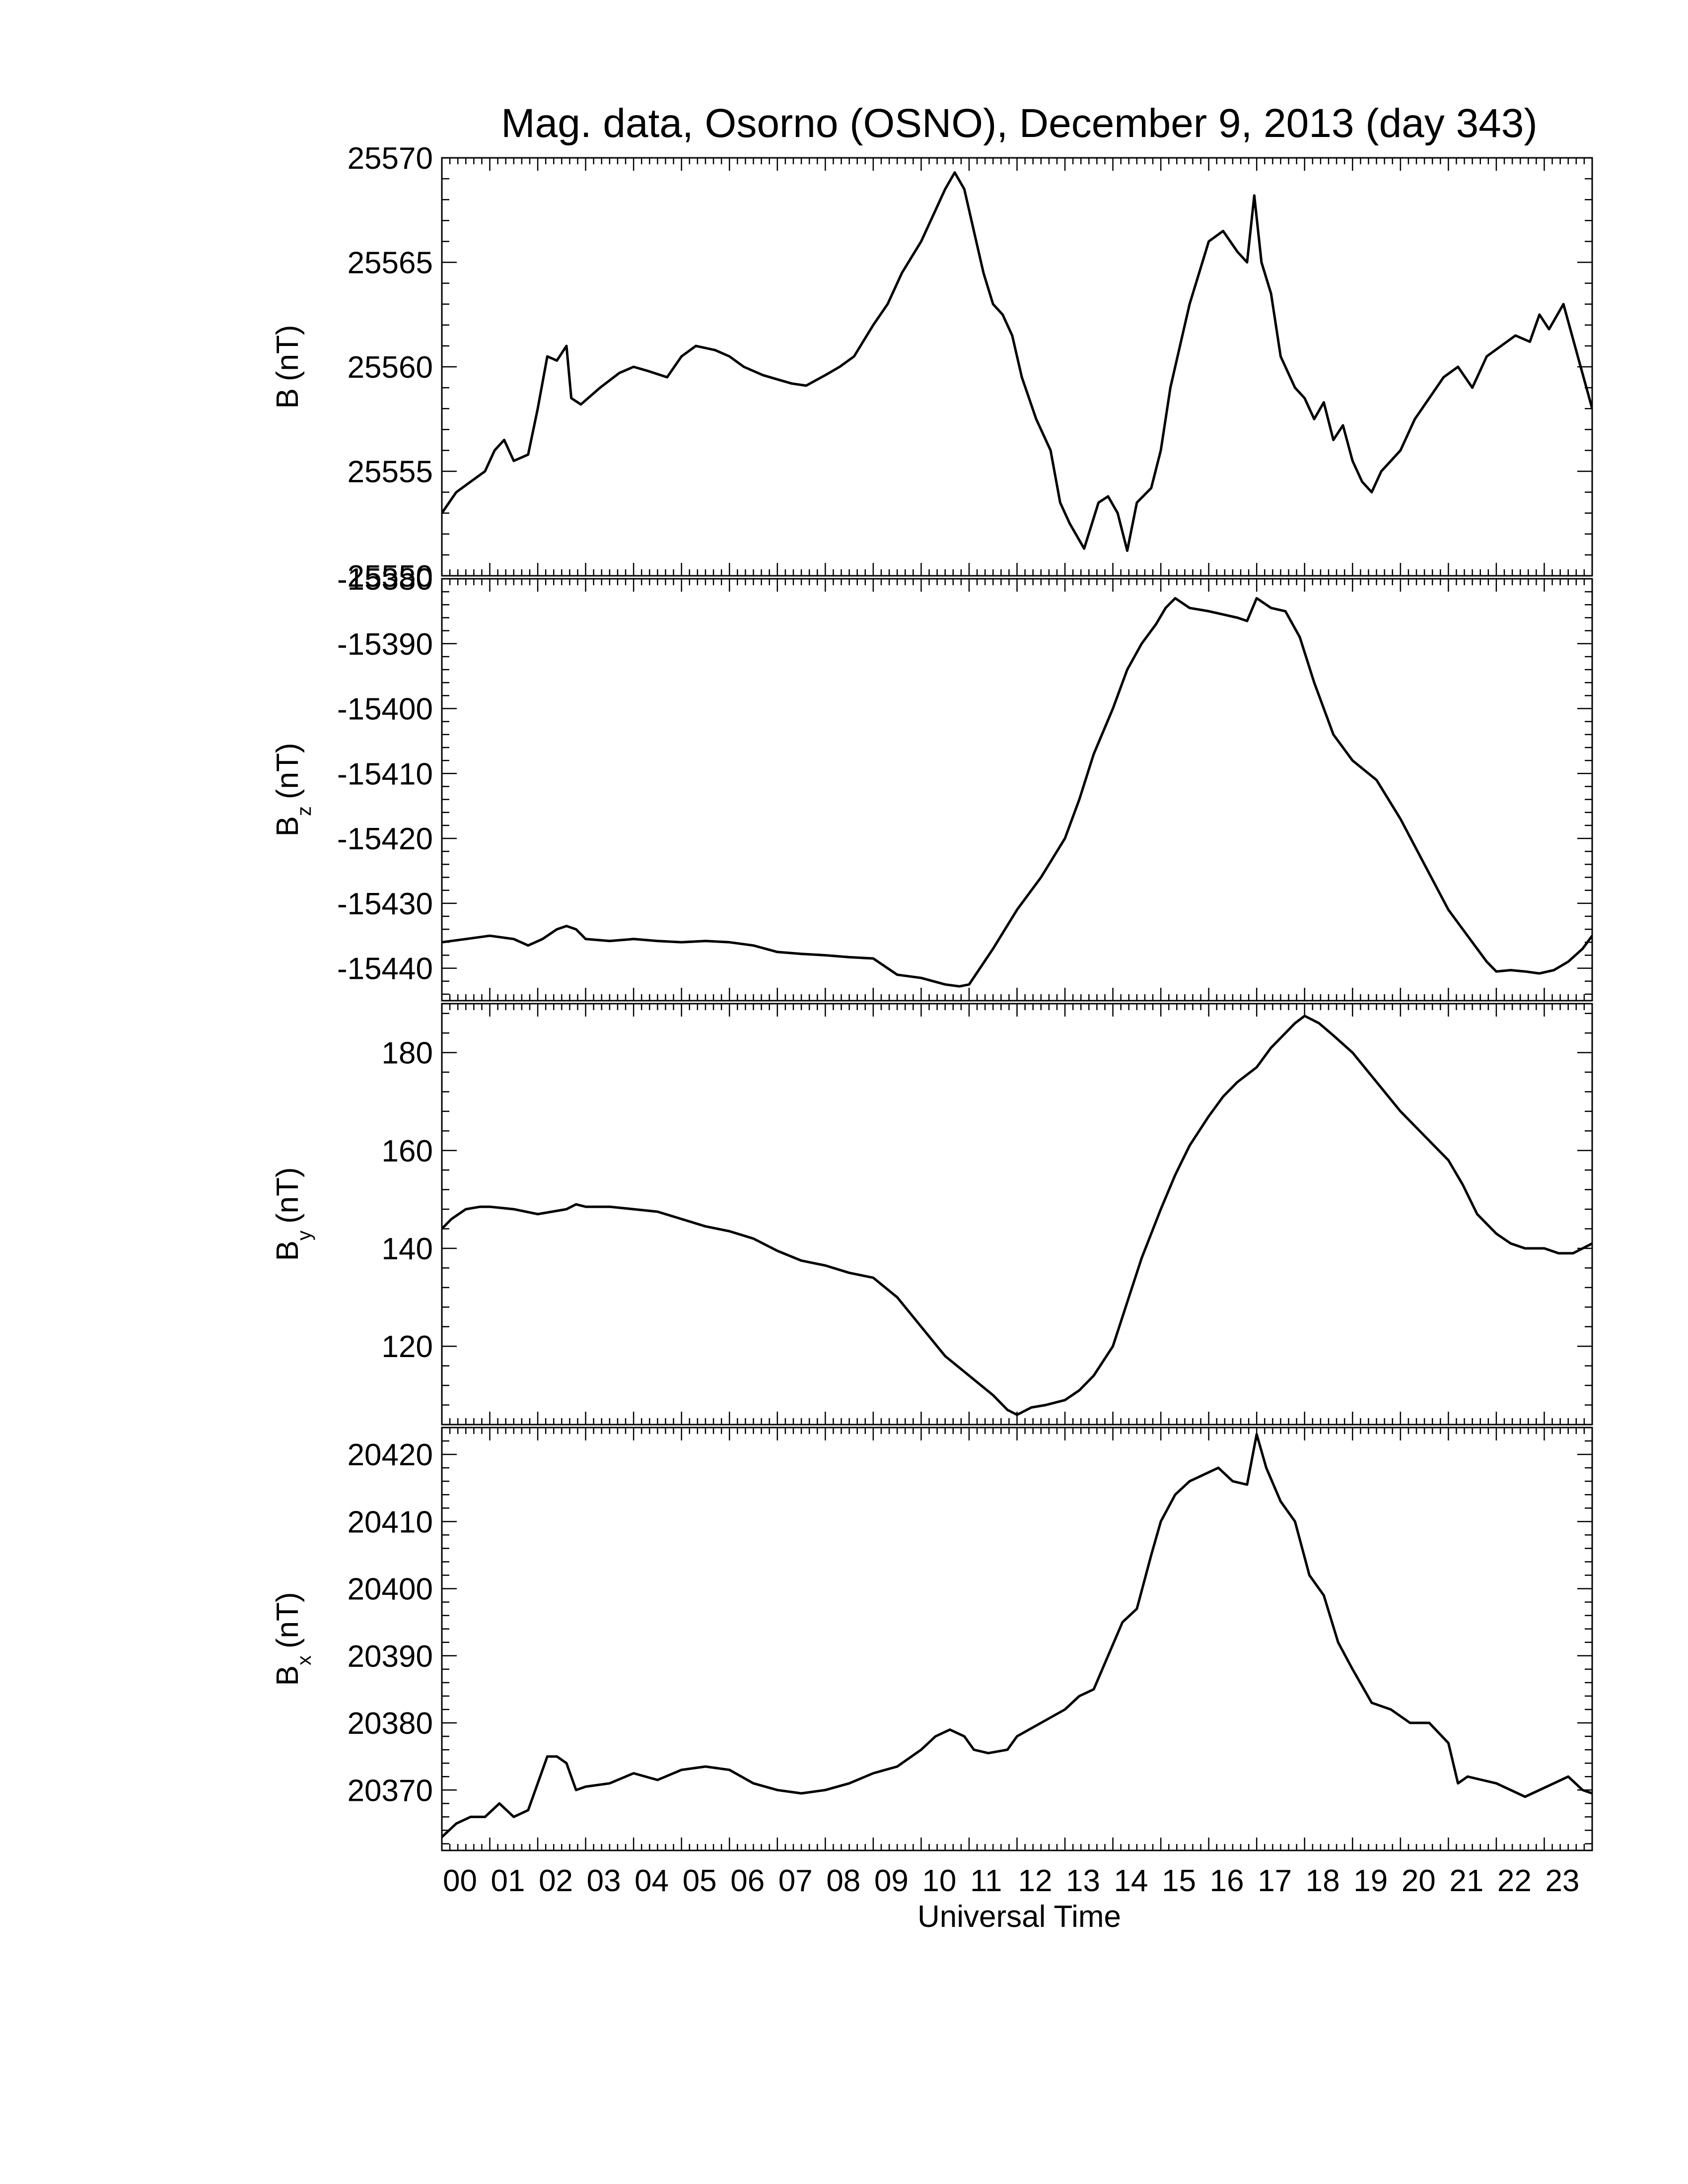 The height and width of the screenshot is (2184, 1688). What do you see at coordinates (407, 1053) in the screenshot?
I see `y-tick-label: 180` at bounding box center [407, 1053].